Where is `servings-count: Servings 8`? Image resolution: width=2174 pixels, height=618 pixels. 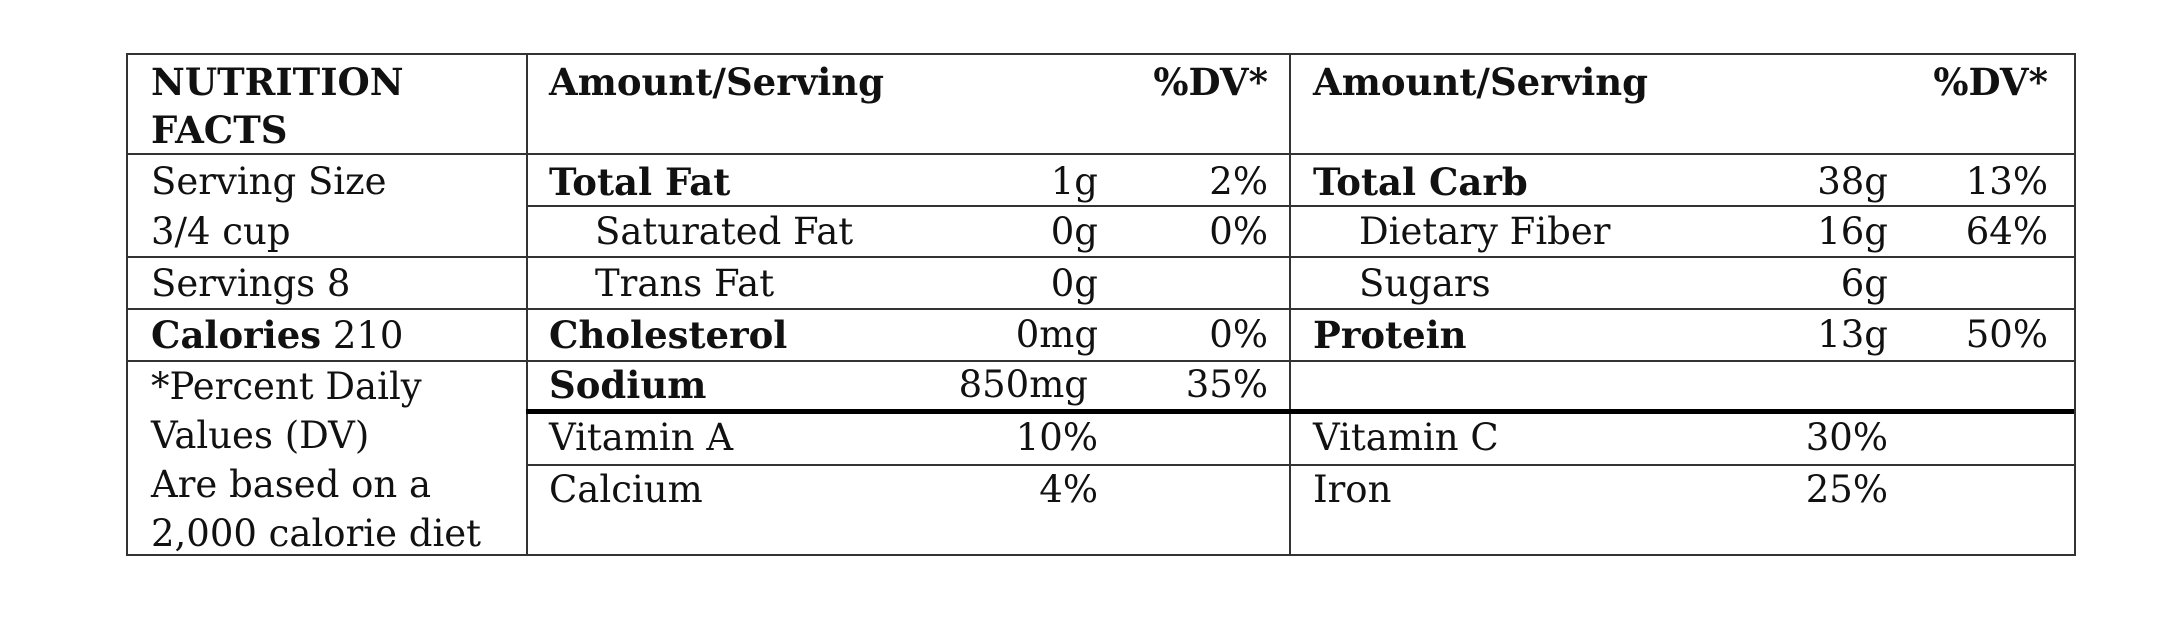 servings-count: Servings 8 is located at coordinates (251, 283).